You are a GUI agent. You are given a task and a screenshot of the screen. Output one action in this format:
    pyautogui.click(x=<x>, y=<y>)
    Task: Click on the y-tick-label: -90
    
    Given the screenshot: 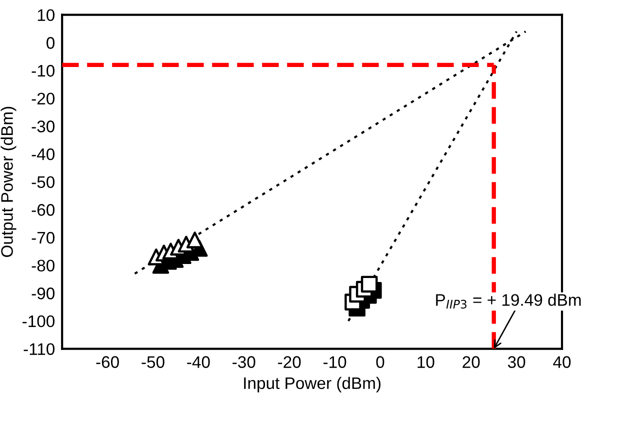 What is the action you would take?
    pyautogui.click(x=43, y=294)
    